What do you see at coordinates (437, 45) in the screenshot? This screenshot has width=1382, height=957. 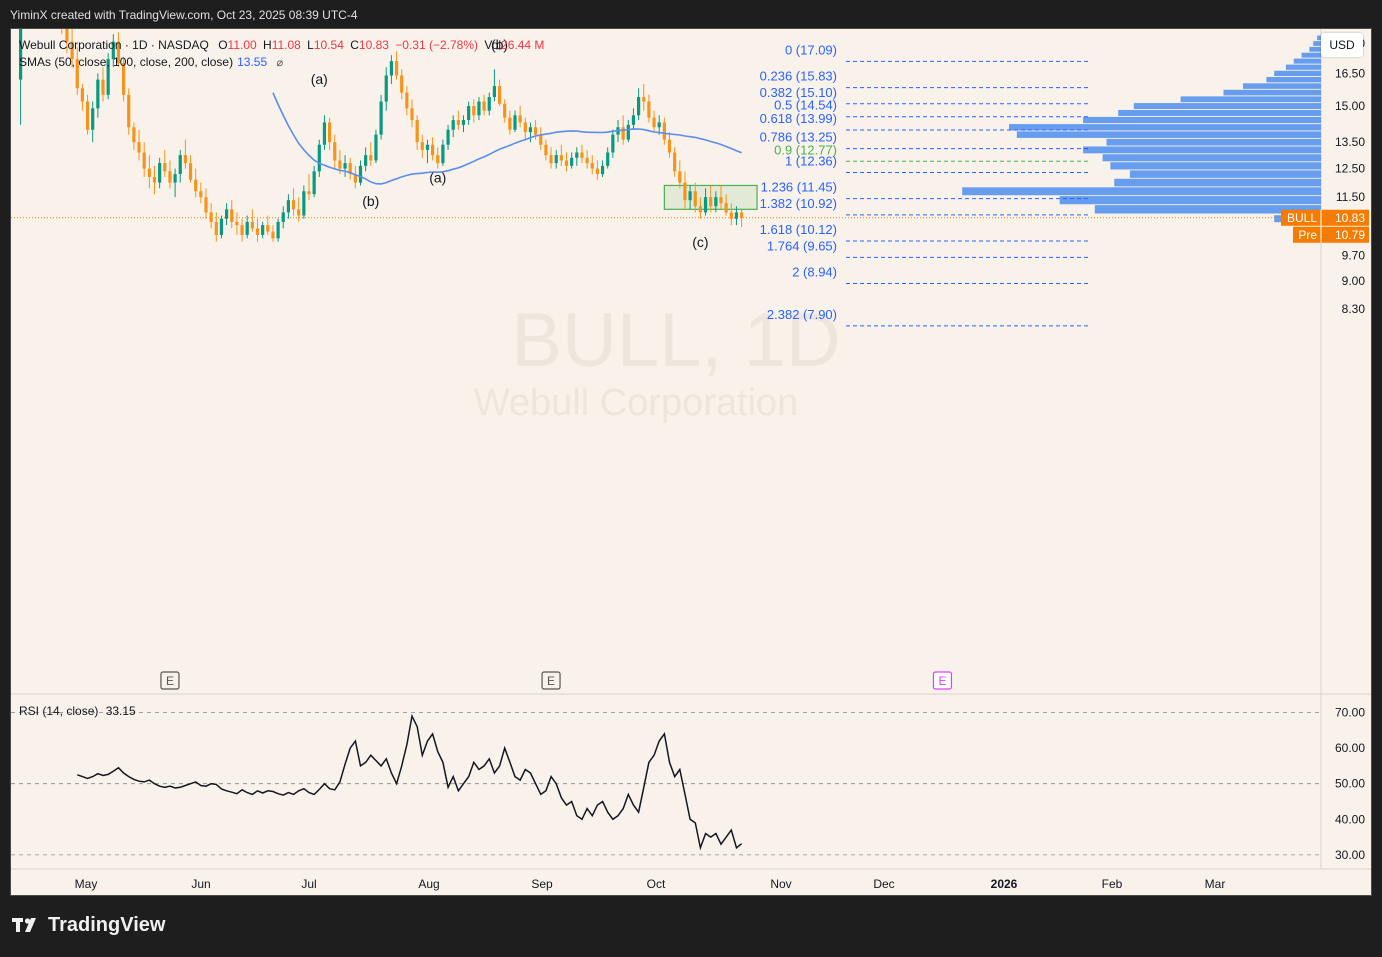 I see `legend-change: −0.31 (−2.78%)` at bounding box center [437, 45].